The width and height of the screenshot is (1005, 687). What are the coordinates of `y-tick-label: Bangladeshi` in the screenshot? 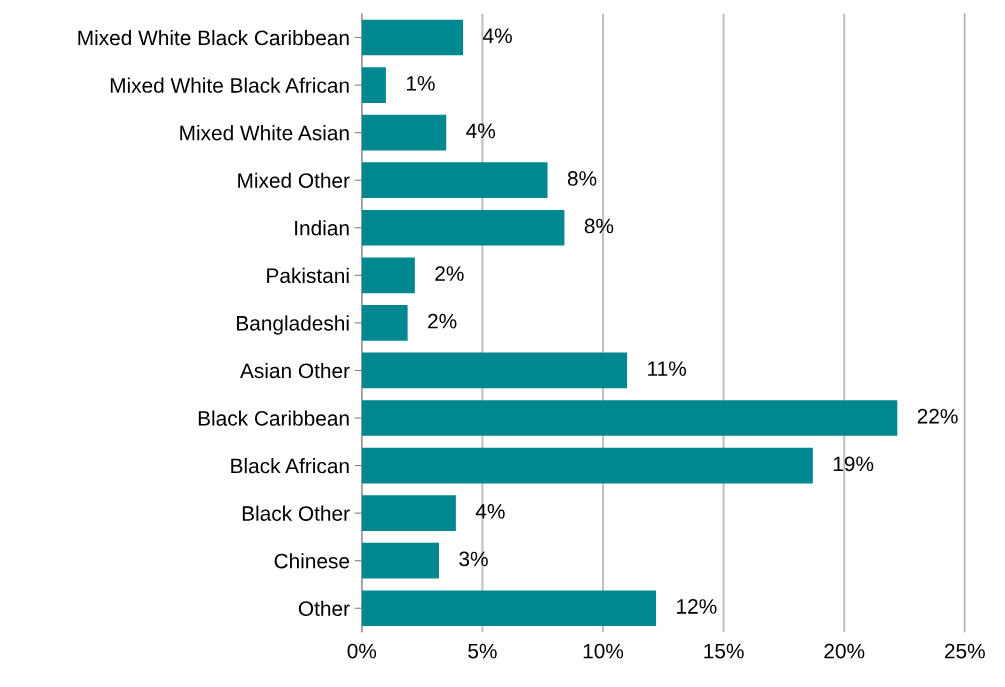 It's located at (293, 325).